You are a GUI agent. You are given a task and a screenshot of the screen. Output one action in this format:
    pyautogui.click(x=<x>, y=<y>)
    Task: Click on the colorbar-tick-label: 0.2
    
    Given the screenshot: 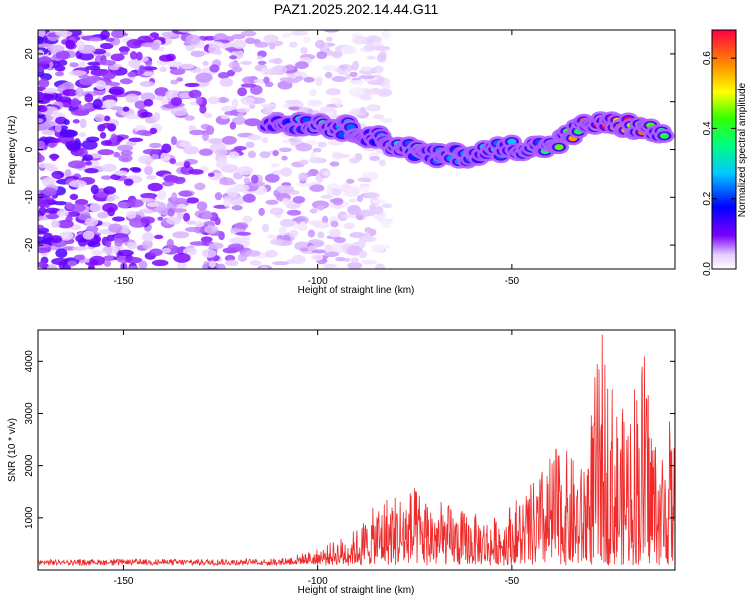 What is the action you would take?
    pyautogui.click(x=707, y=198)
    